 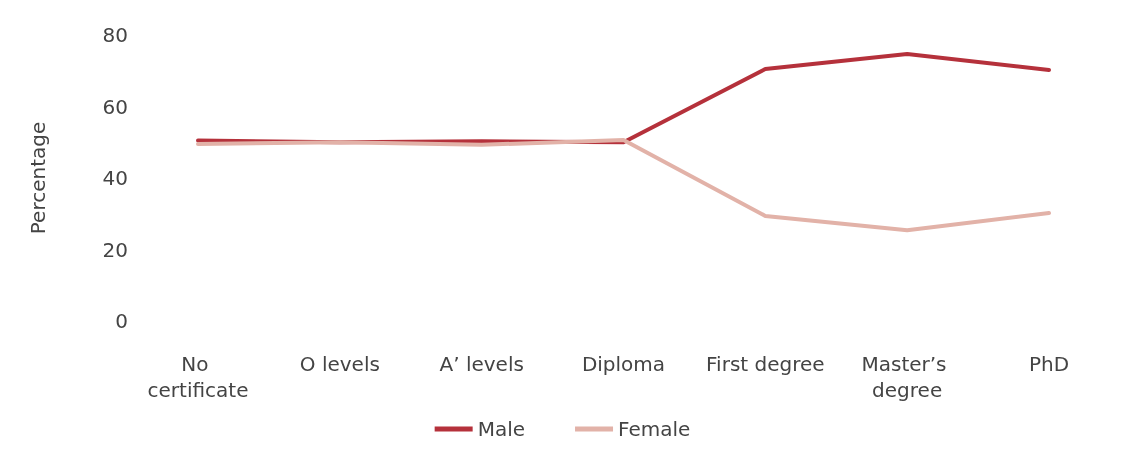 What do you see at coordinates (623, 364) in the screenshot?
I see `x-tick-label: Diploma` at bounding box center [623, 364].